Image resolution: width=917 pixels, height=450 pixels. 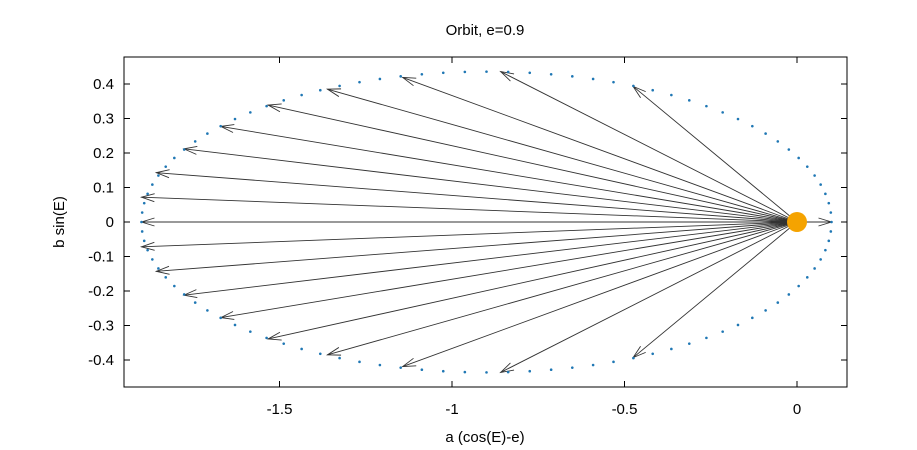 What do you see at coordinates (103, 188) in the screenshot?
I see `y-tick-label: 0.1` at bounding box center [103, 188].